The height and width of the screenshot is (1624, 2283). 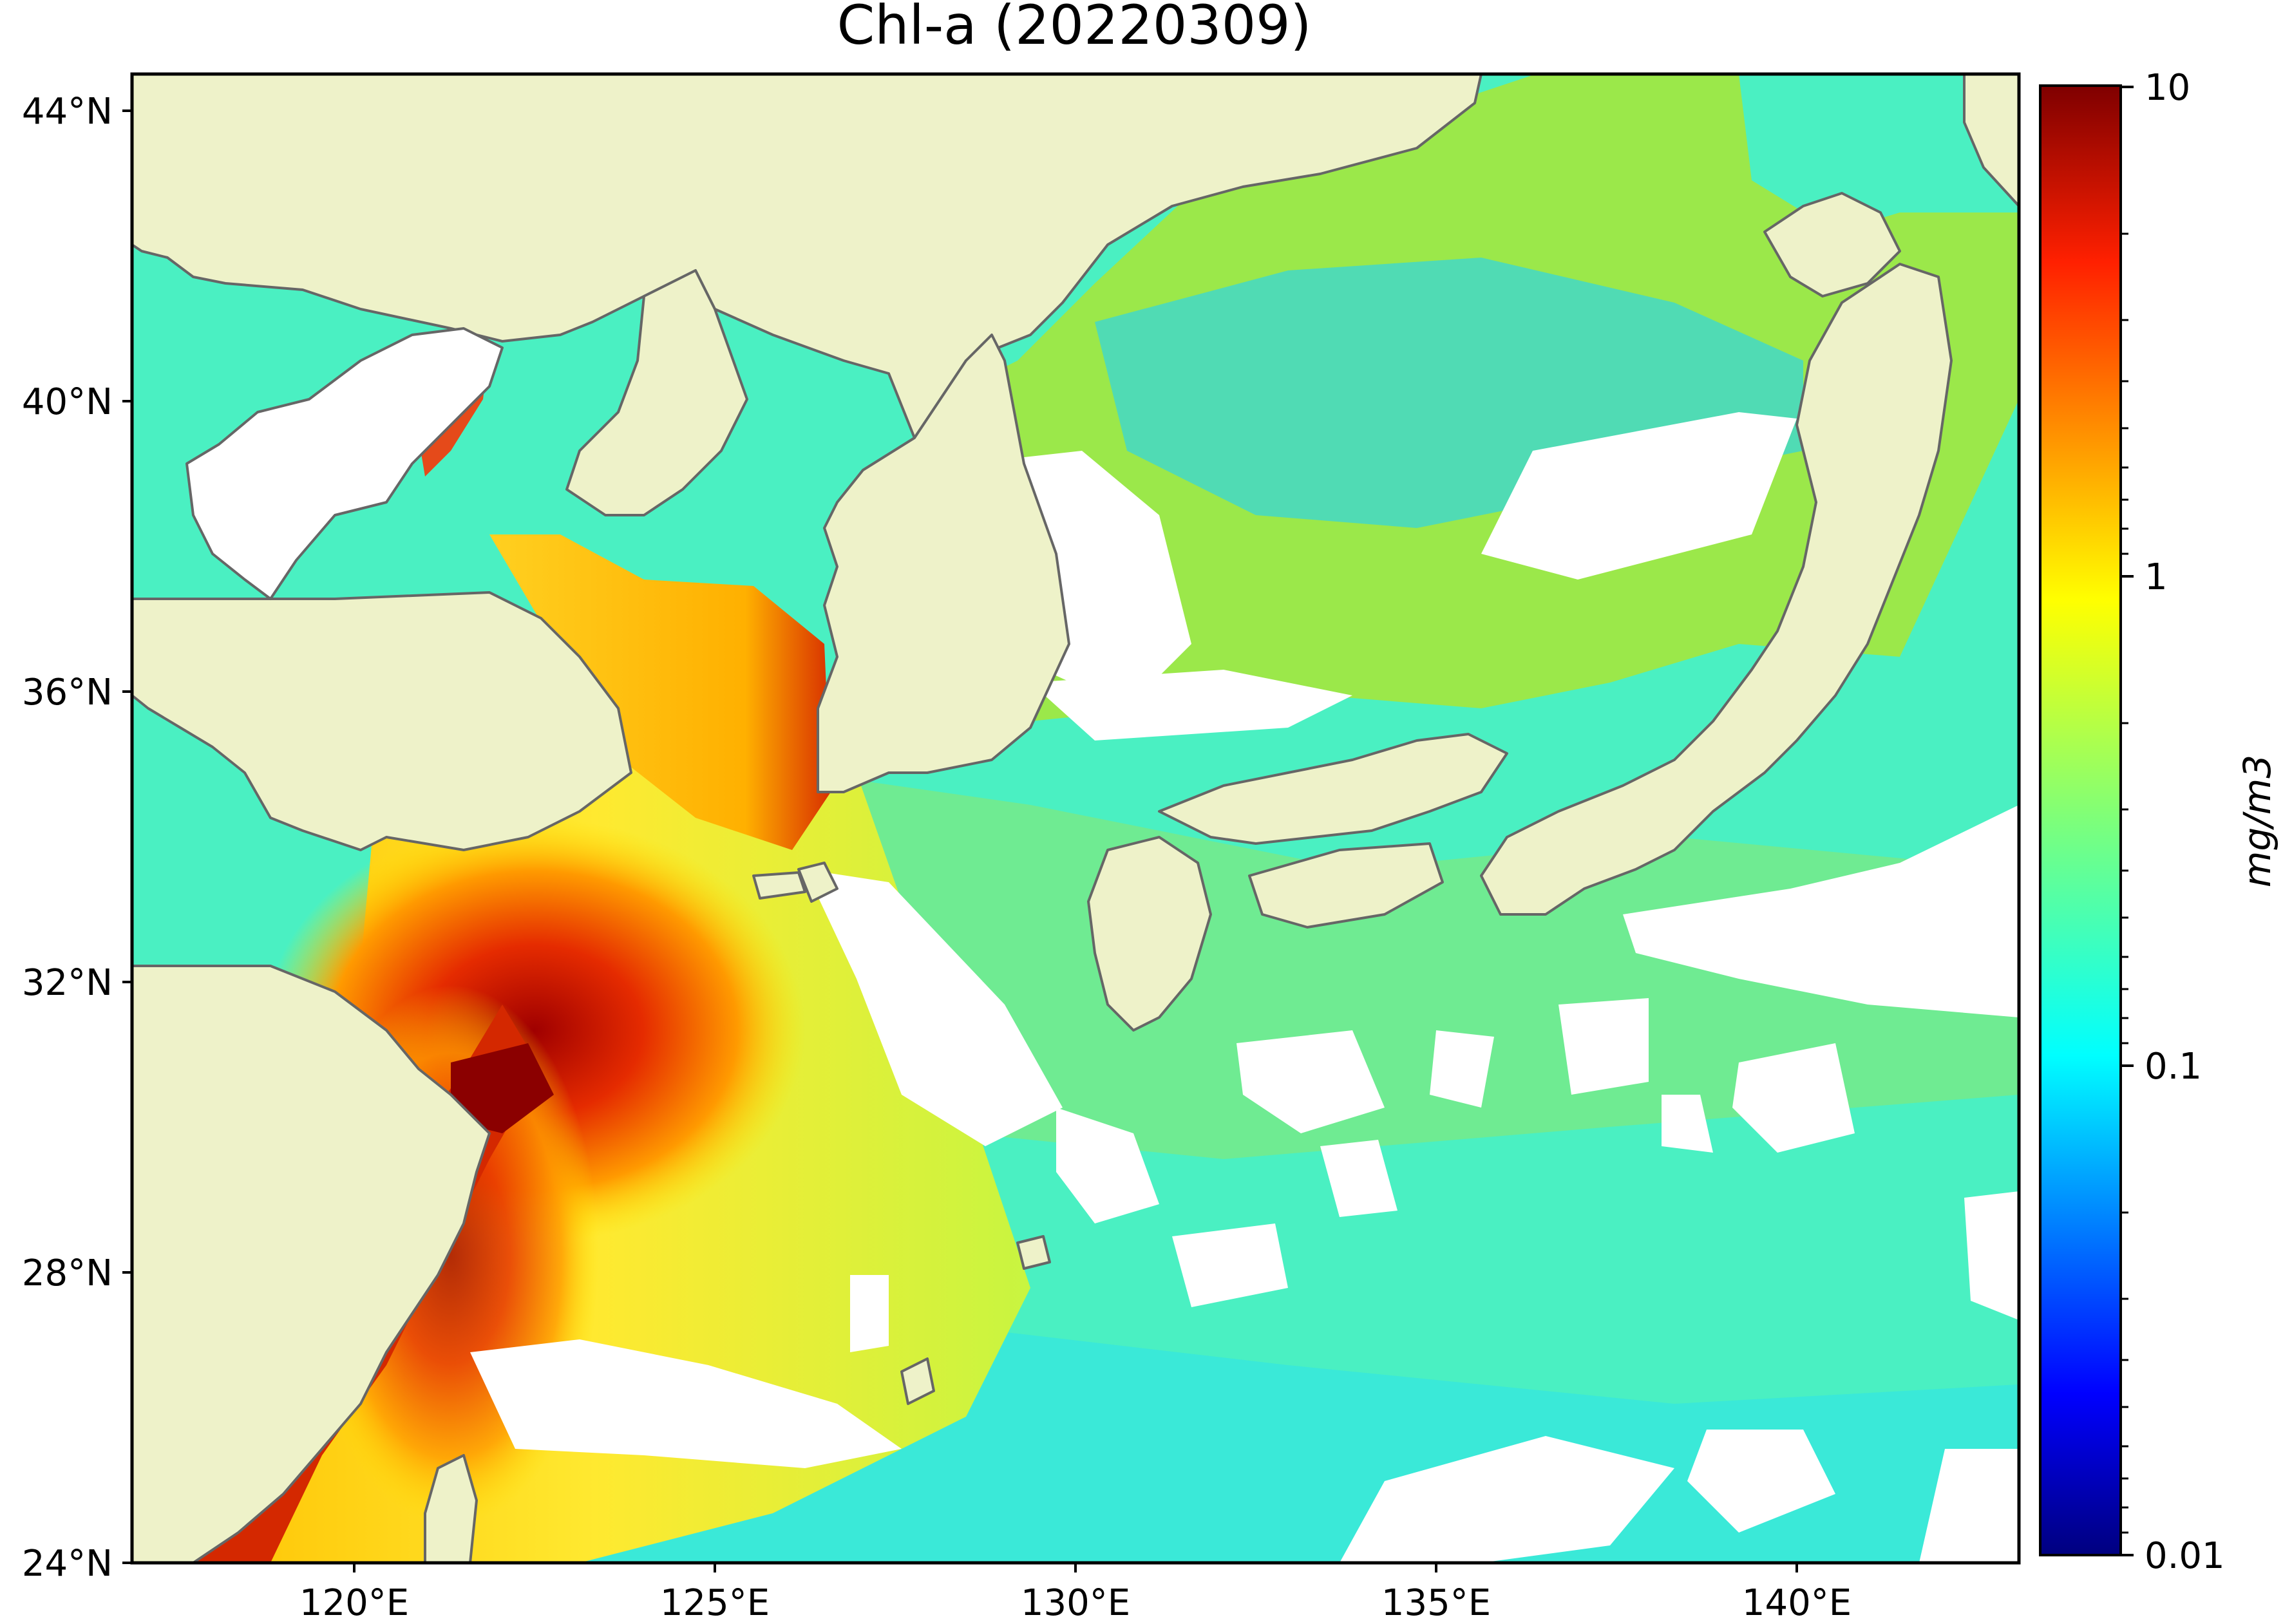 What do you see at coordinates (2257, 821) in the screenshot?
I see `colorbar-label: mg/m3` at bounding box center [2257, 821].